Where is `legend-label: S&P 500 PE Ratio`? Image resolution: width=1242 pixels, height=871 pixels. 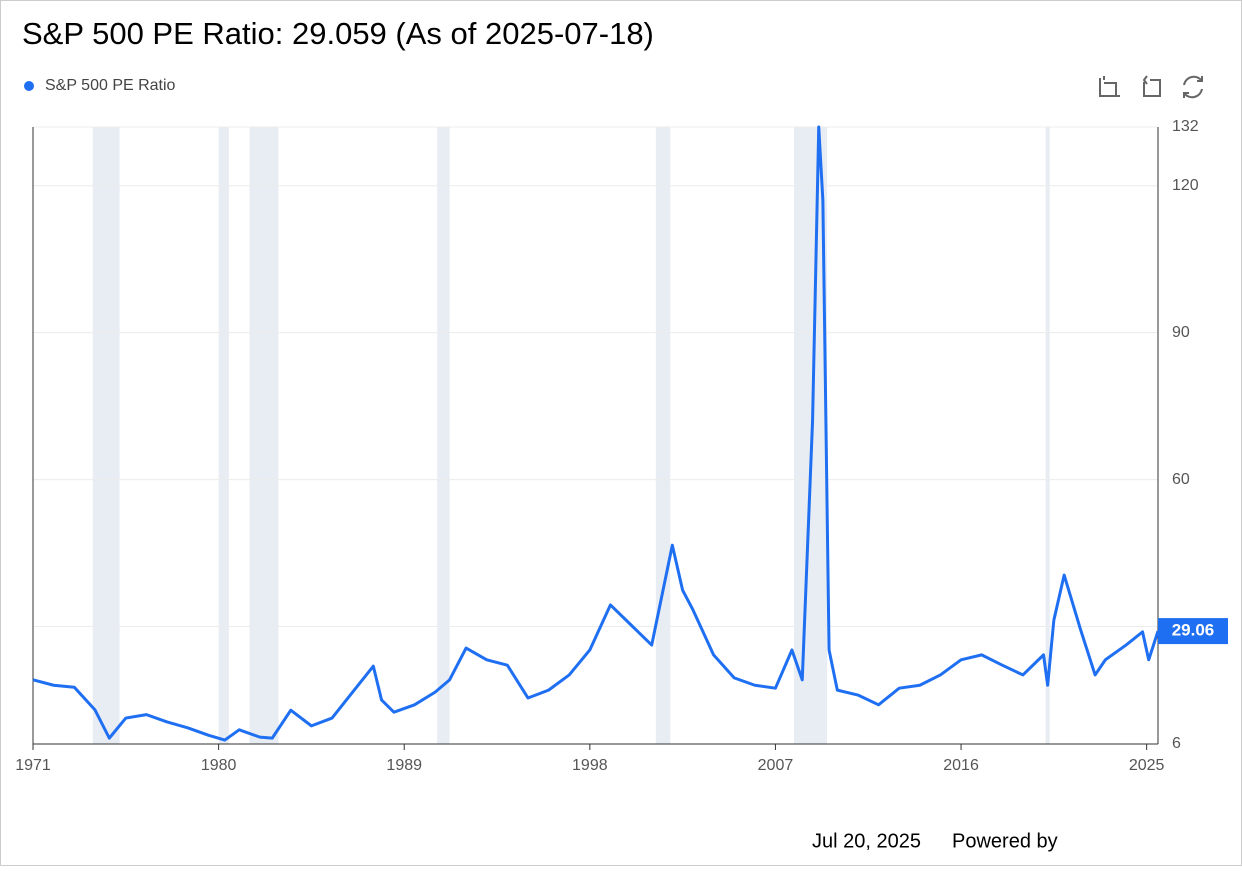
legend-label: S&P 500 PE Ratio is located at coordinates (110, 85).